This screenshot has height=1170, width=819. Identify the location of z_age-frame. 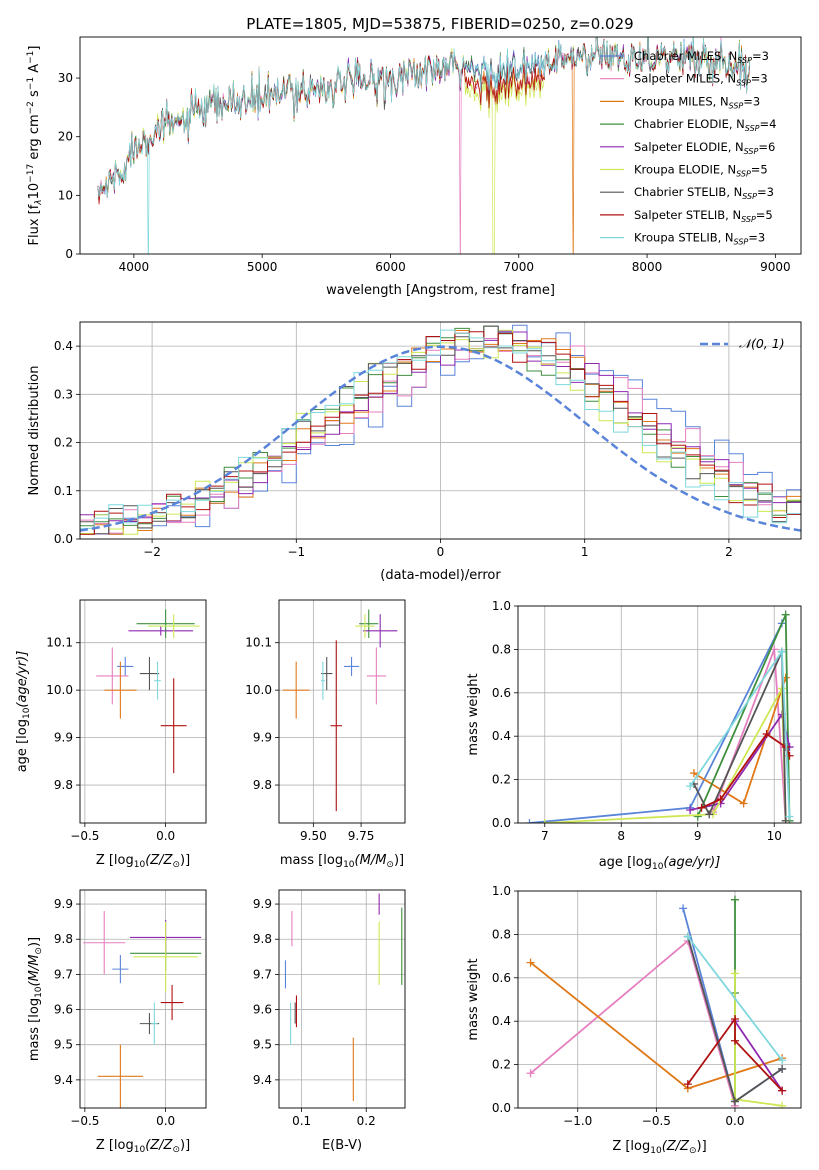
(143, 711).